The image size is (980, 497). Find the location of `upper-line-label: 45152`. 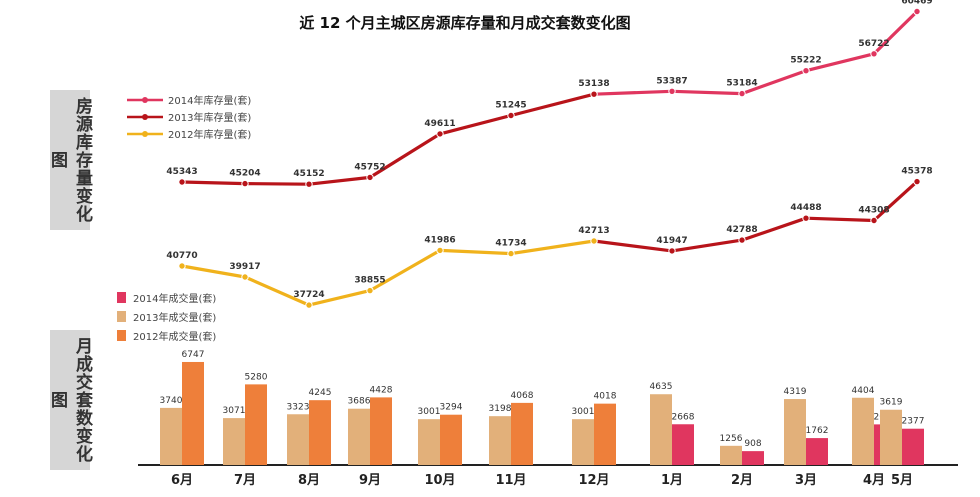

upper-line-label: 45152 is located at coordinates (308, 174).